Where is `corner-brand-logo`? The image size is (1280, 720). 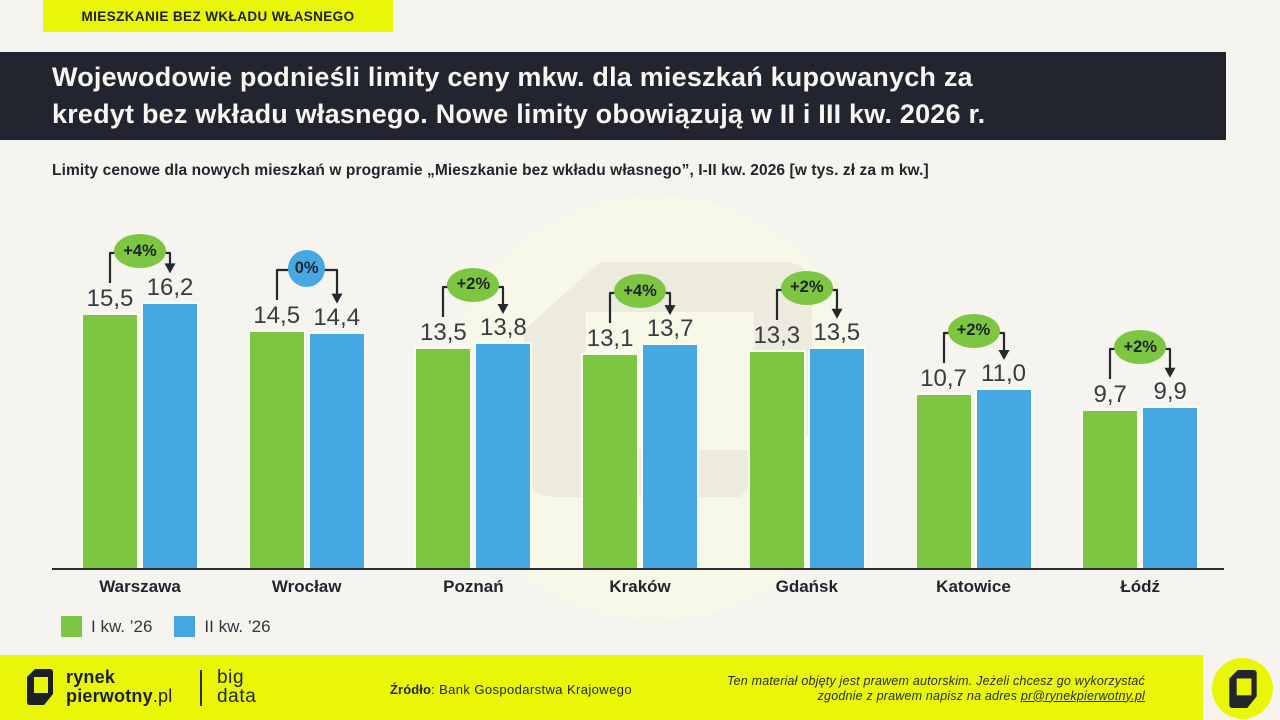 corner-brand-logo is located at coordinates (1242, 688).